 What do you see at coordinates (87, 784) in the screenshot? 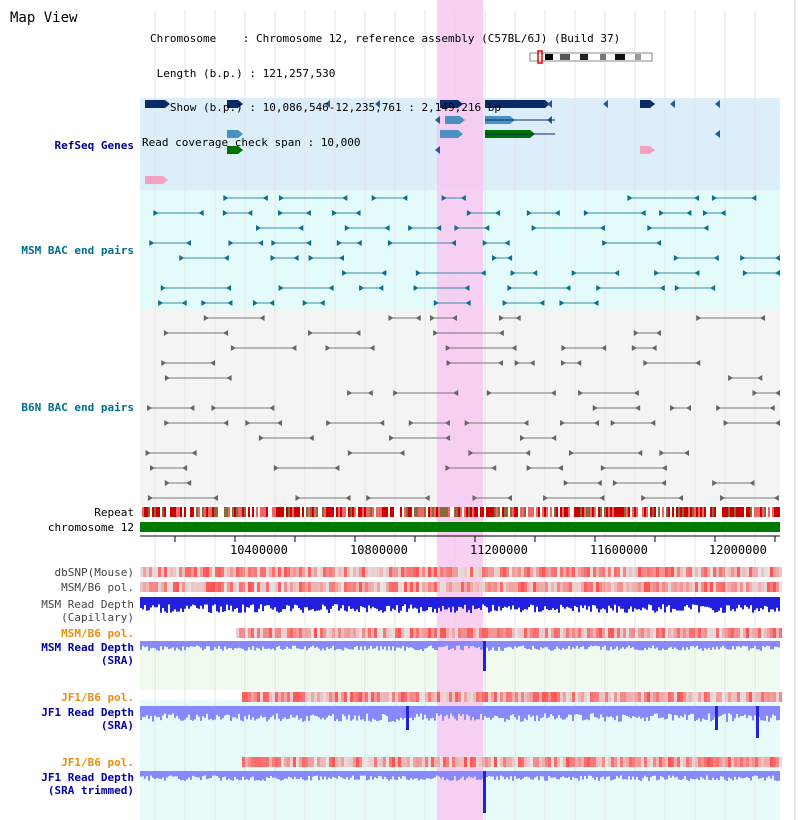
I see `track-label-jf1-depth-trim: JF1 Read Depth (SRA trimmed)` at bounding box center [87, 784].